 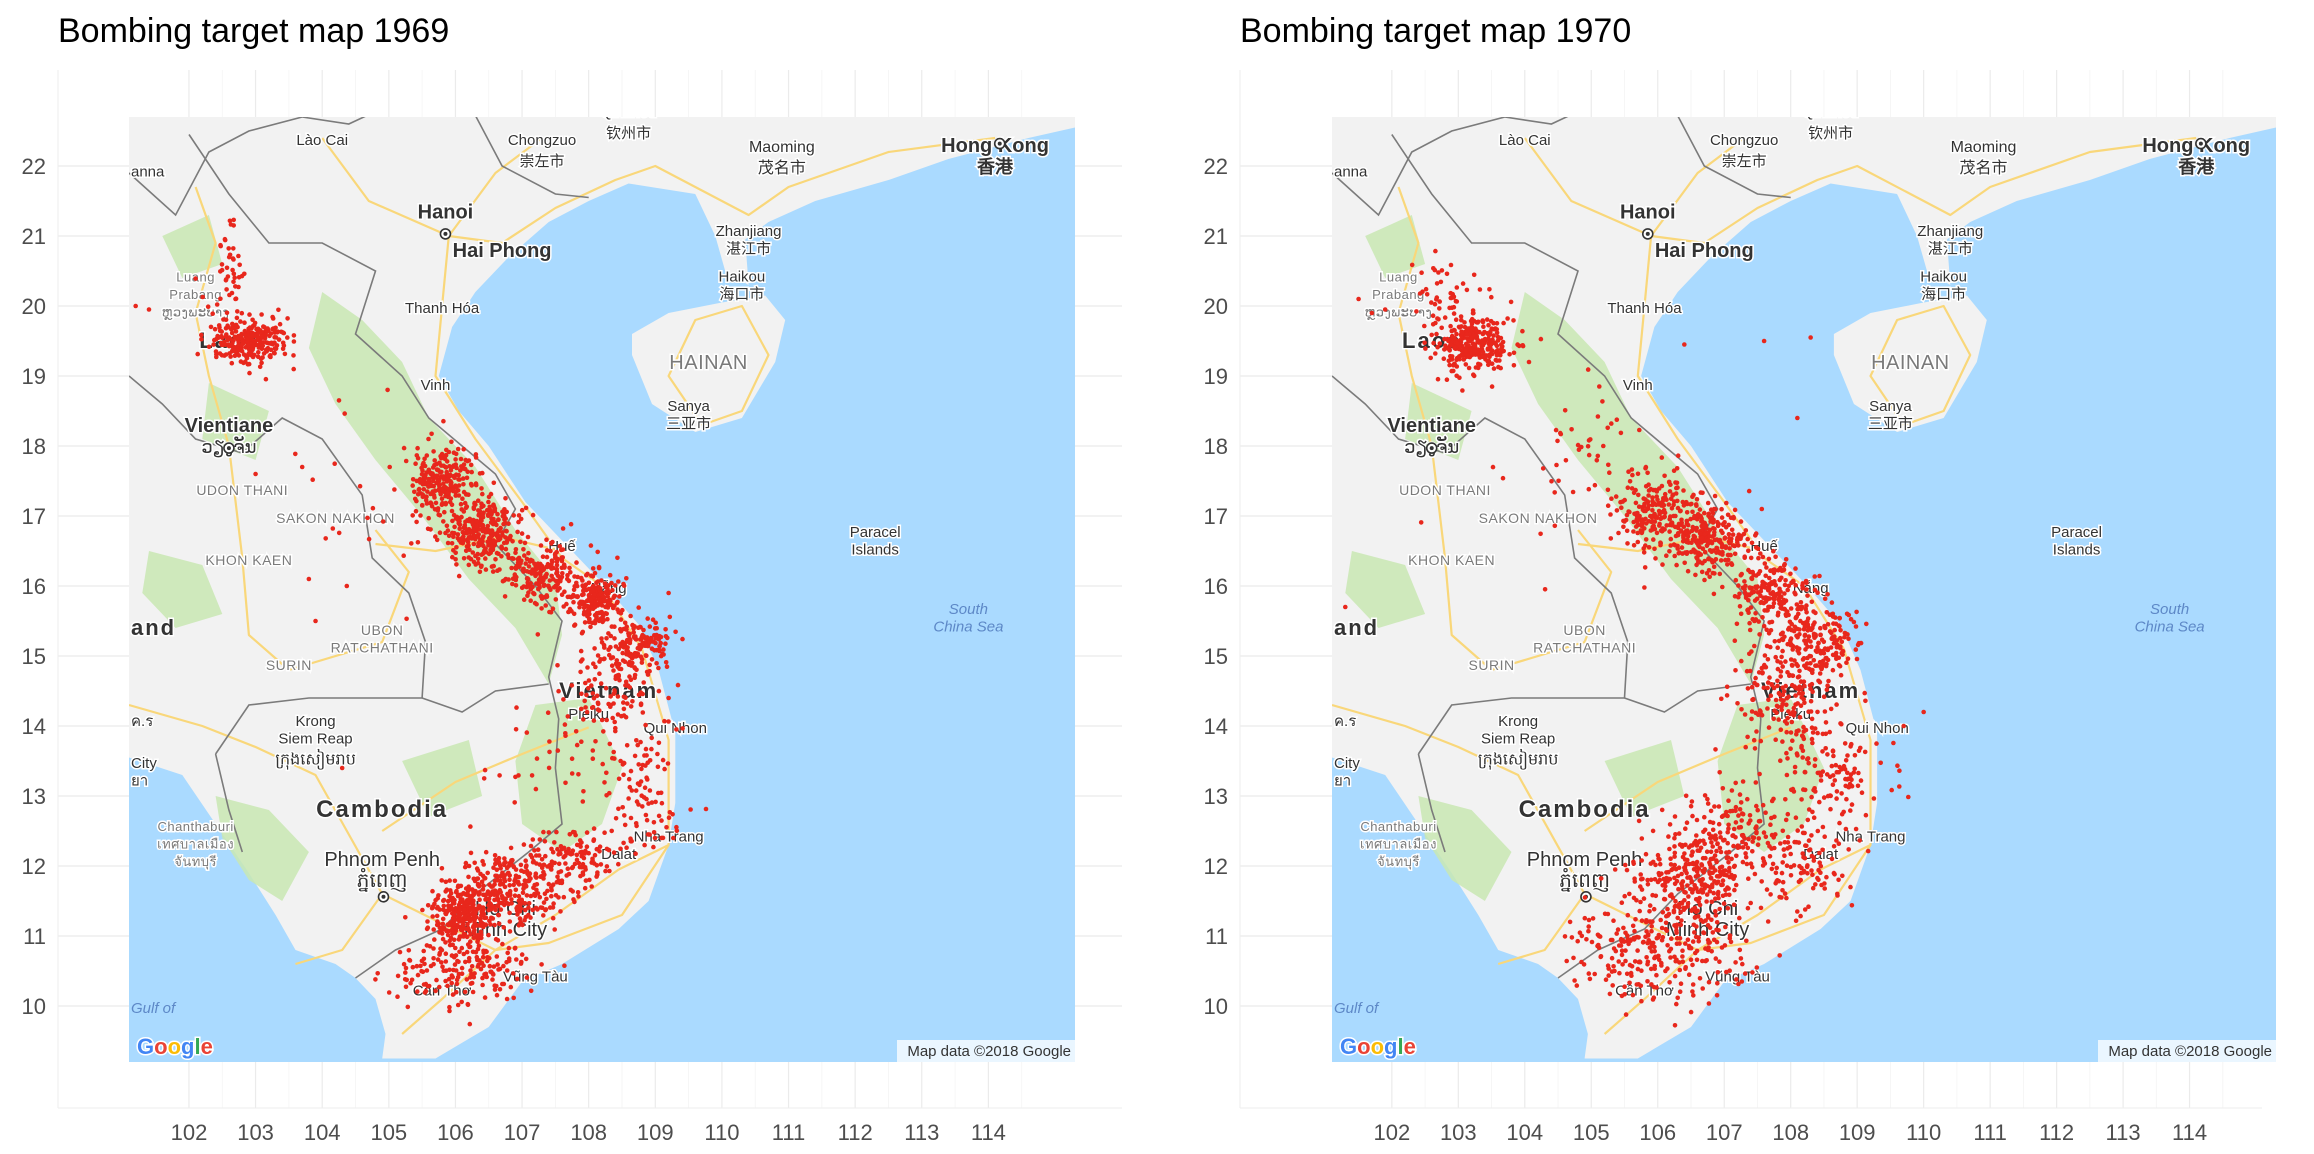 I want to click on place-label: Krong, so click(x=316, y=721).